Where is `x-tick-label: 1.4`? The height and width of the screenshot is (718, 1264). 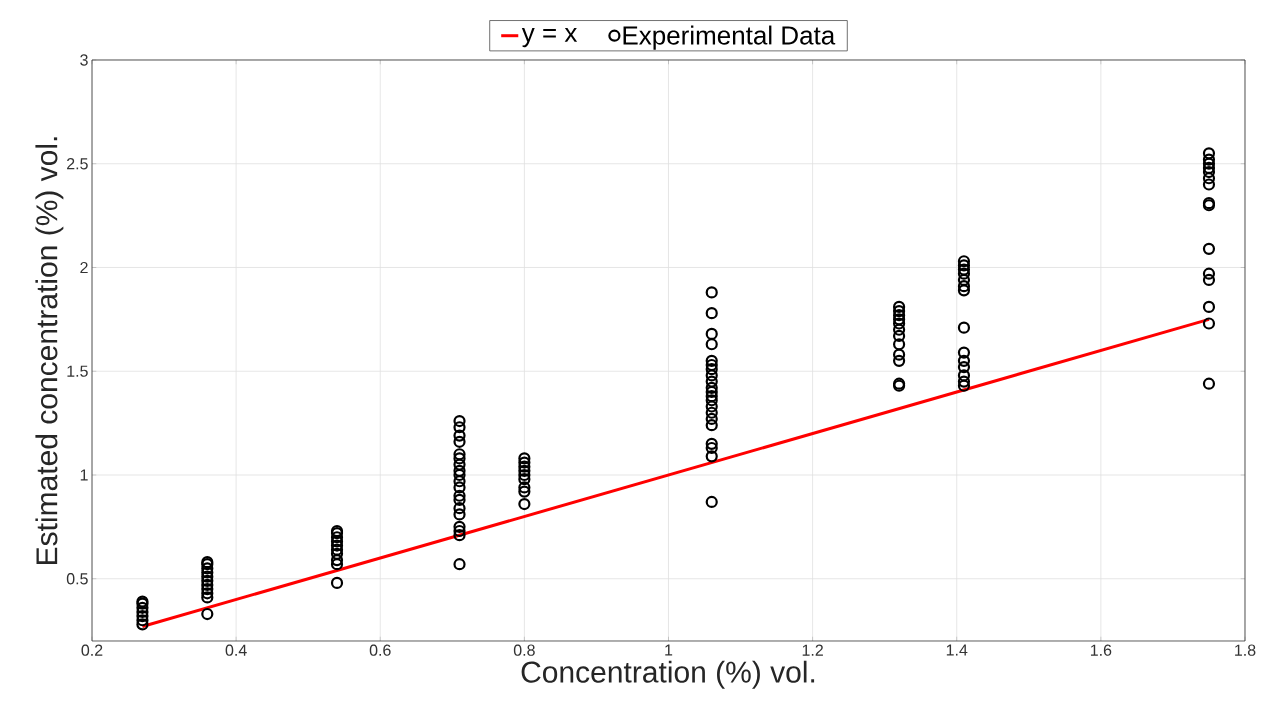 x-tick-label: 1.4 is located at coordinates (957, 650).